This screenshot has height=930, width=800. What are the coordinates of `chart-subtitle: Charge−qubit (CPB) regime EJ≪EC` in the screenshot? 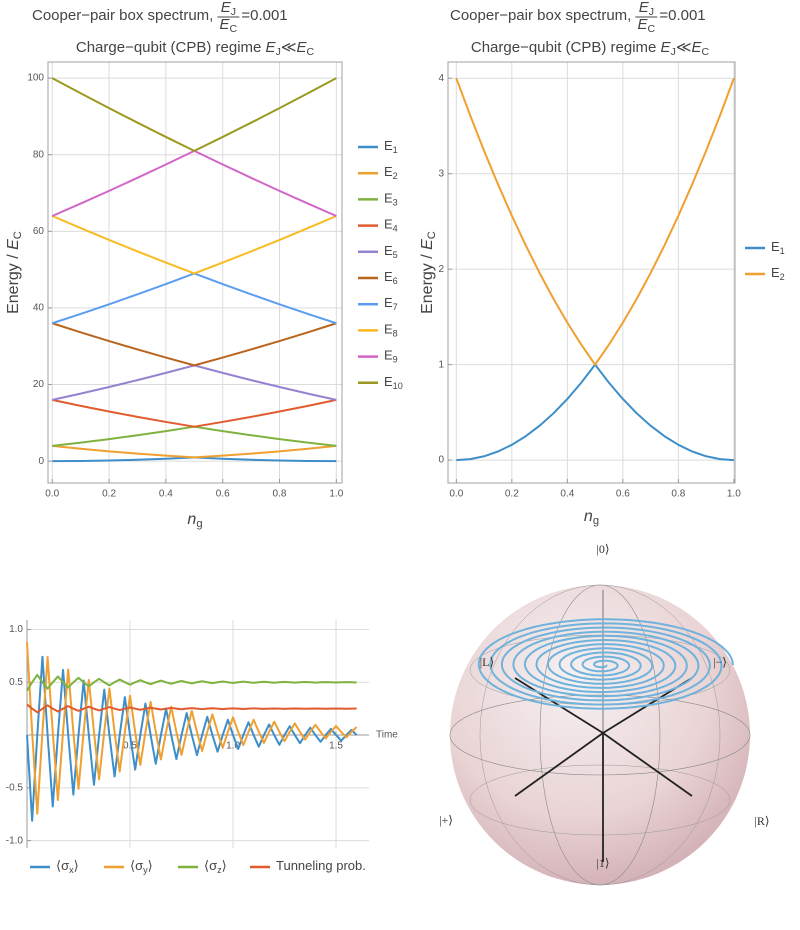 It's located at (590, 48).